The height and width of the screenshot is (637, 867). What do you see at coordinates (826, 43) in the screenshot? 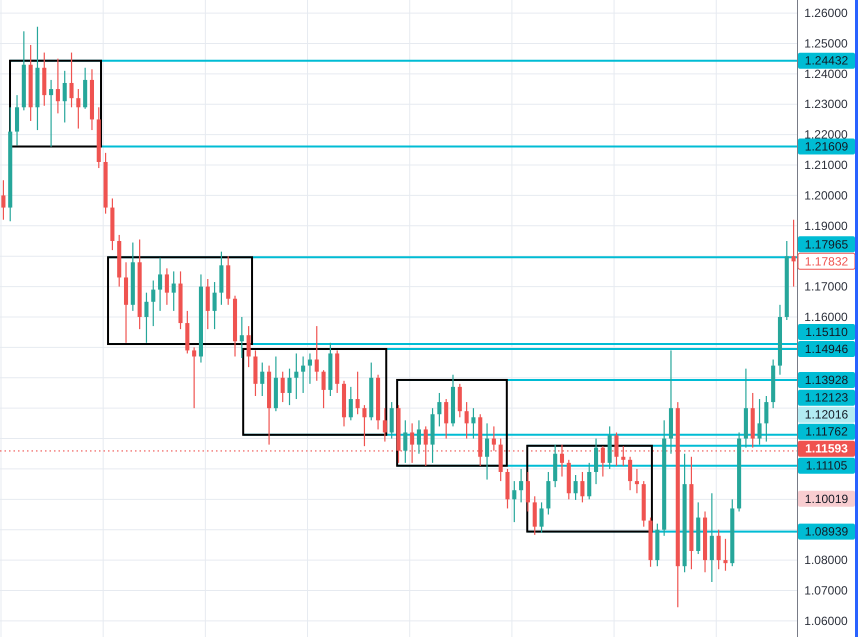
I see `y-tick-label: 1.25000` at bounding box center [826, 43].